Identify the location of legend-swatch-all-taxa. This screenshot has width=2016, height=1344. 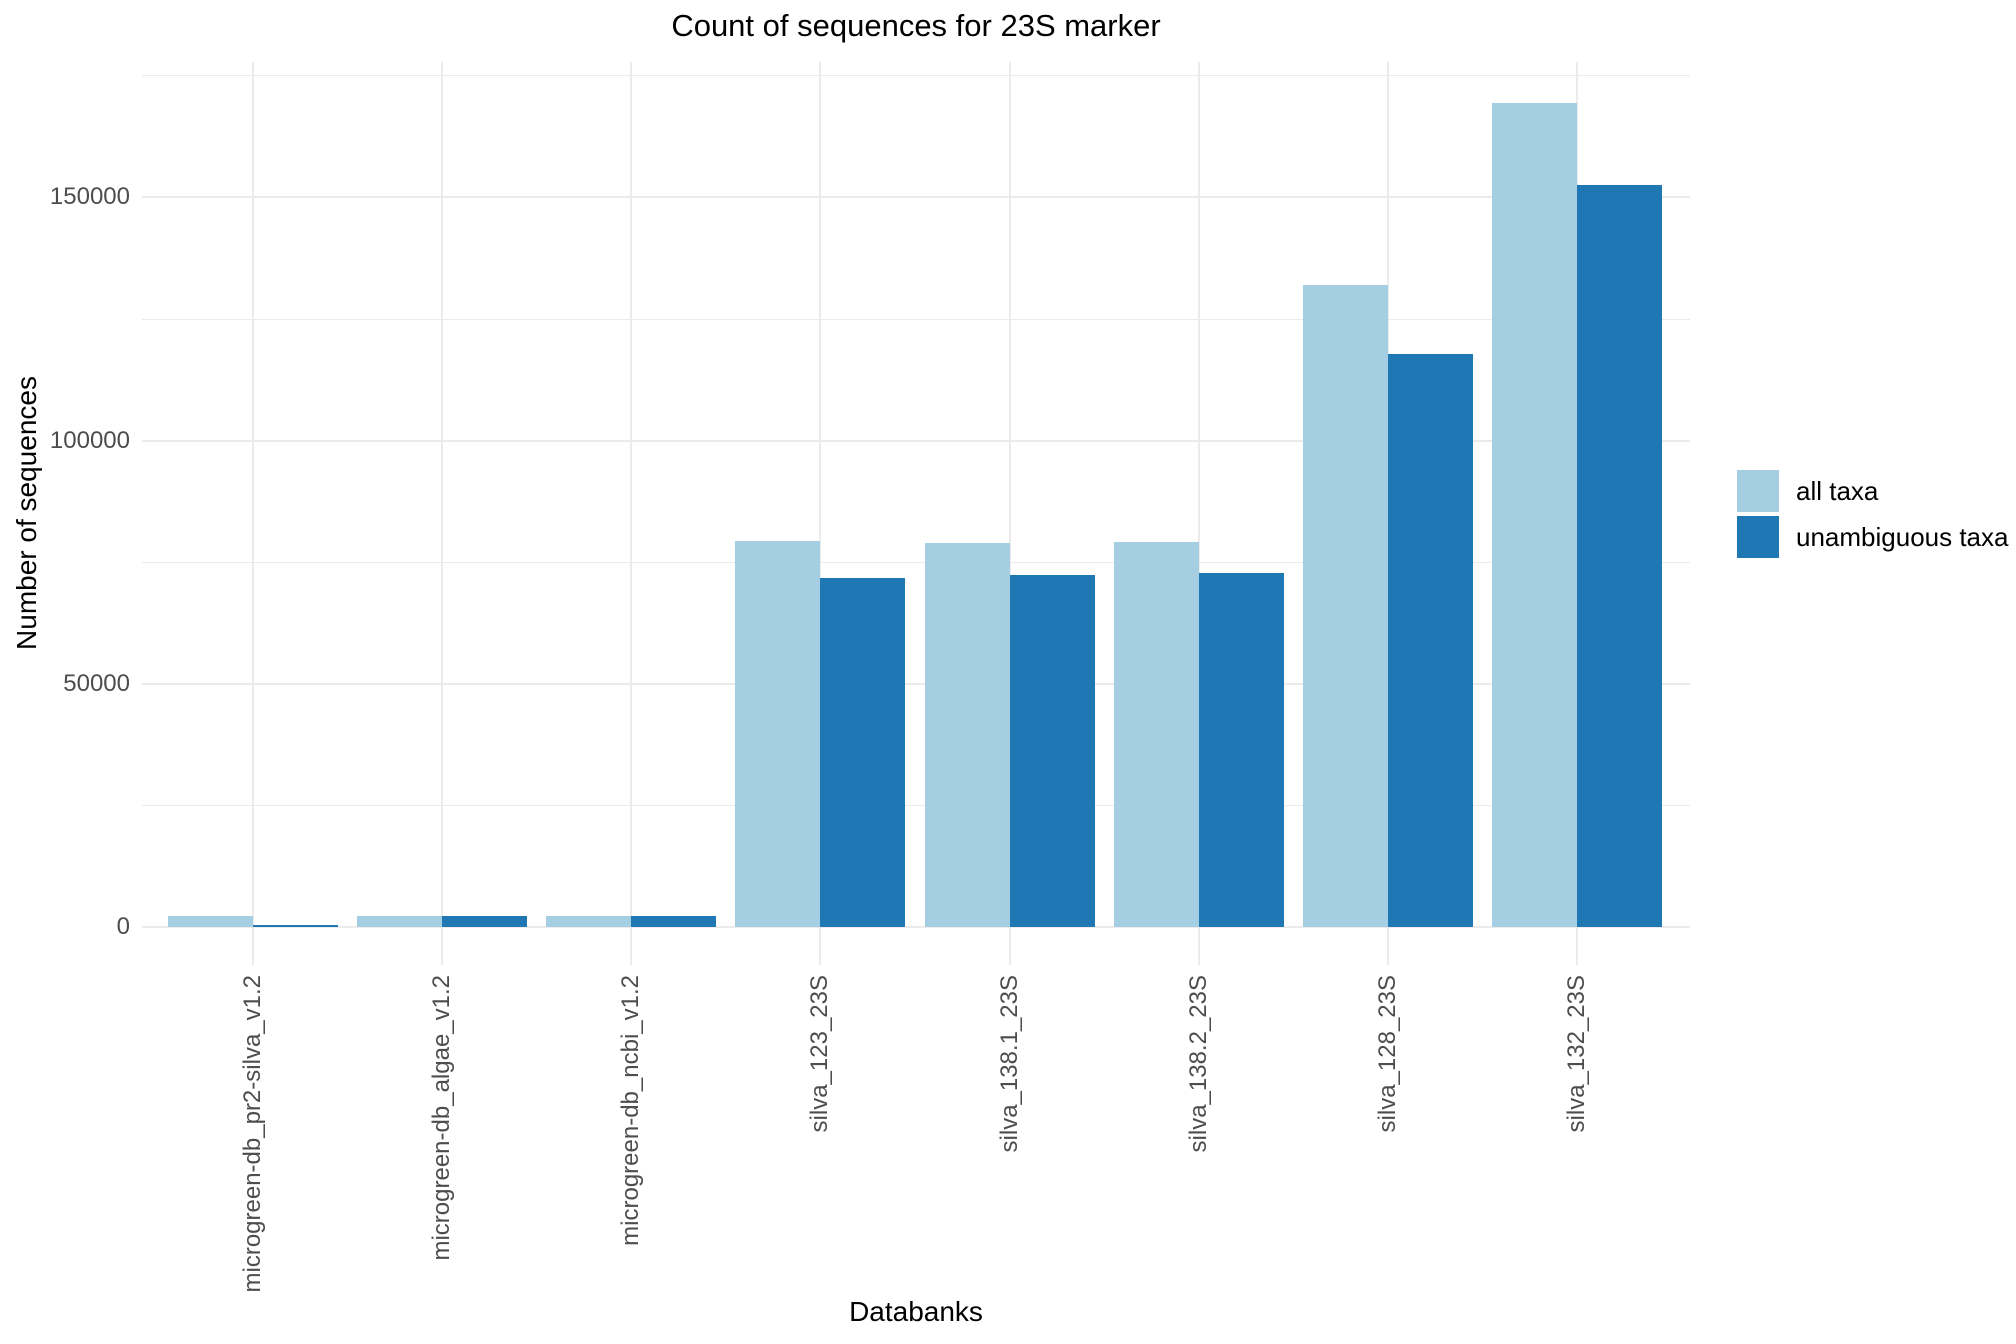
(1758, 491).